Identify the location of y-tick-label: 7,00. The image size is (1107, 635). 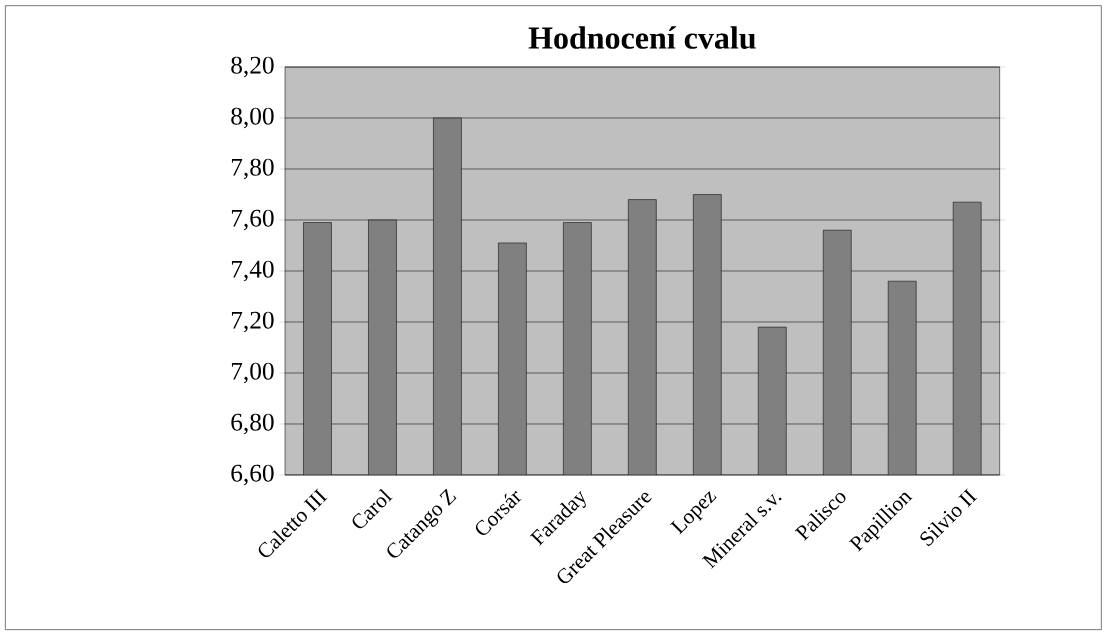
(252, 373).